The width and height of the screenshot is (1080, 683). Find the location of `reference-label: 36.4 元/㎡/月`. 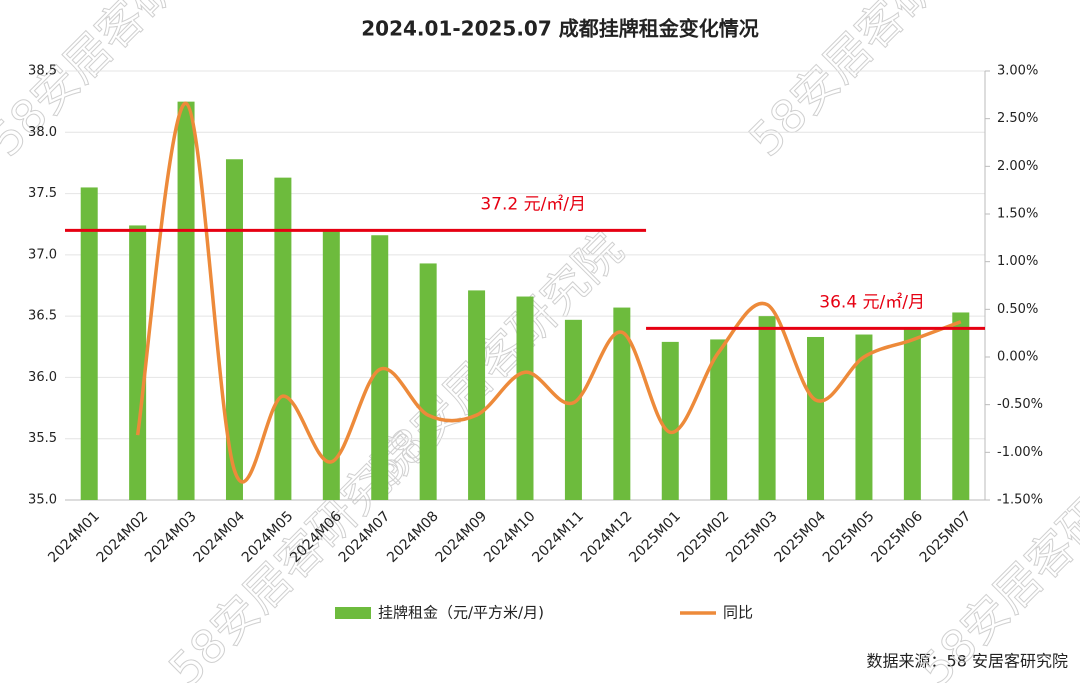

reference-label: 36.4 元/㎡/月 is located at coordinates (872, 302).